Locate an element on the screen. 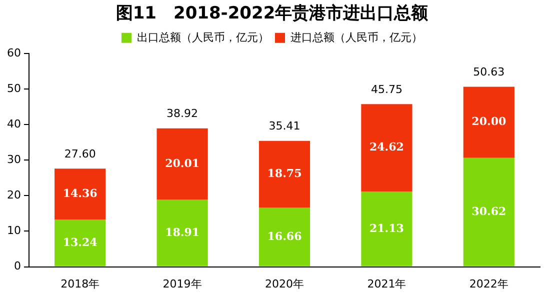 The width and height of the screenshot is (554, 298). y-tick-label: 60 is located at coordinates (13, 53).